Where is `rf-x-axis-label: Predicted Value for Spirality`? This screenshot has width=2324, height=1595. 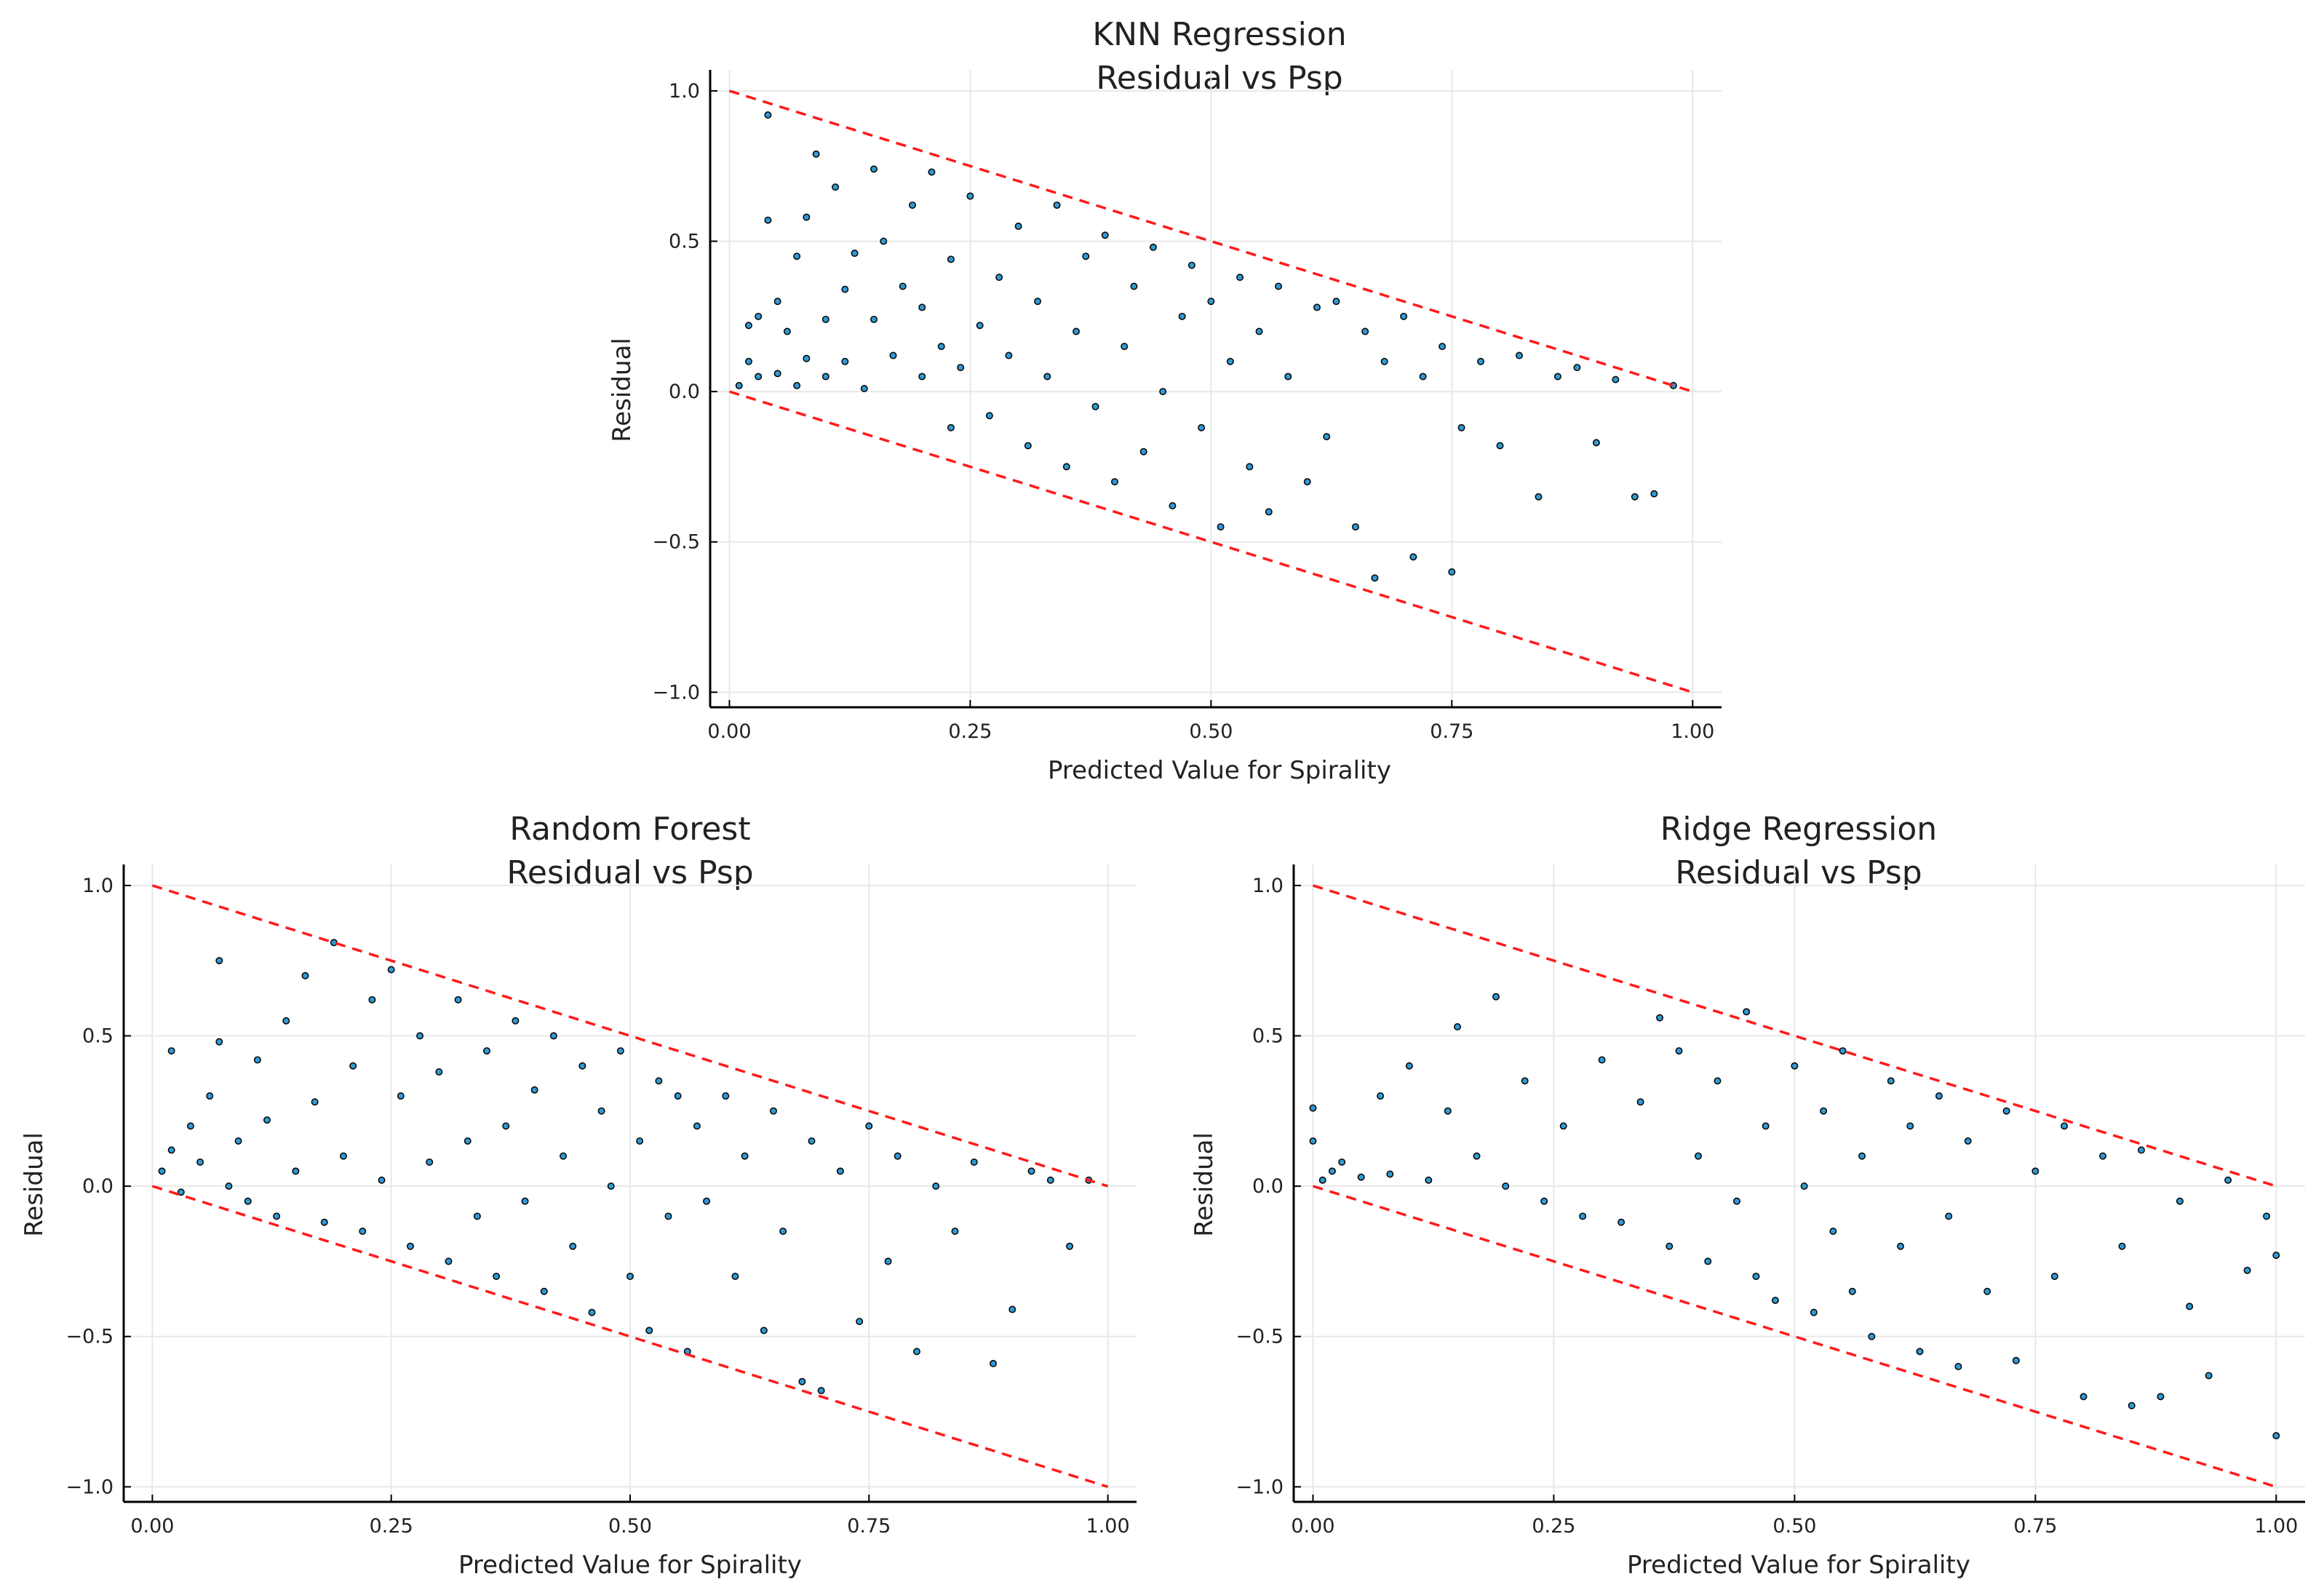 rf-x-axis-label: Predicted Value for Spirality is located at coordinates (630, 1565).